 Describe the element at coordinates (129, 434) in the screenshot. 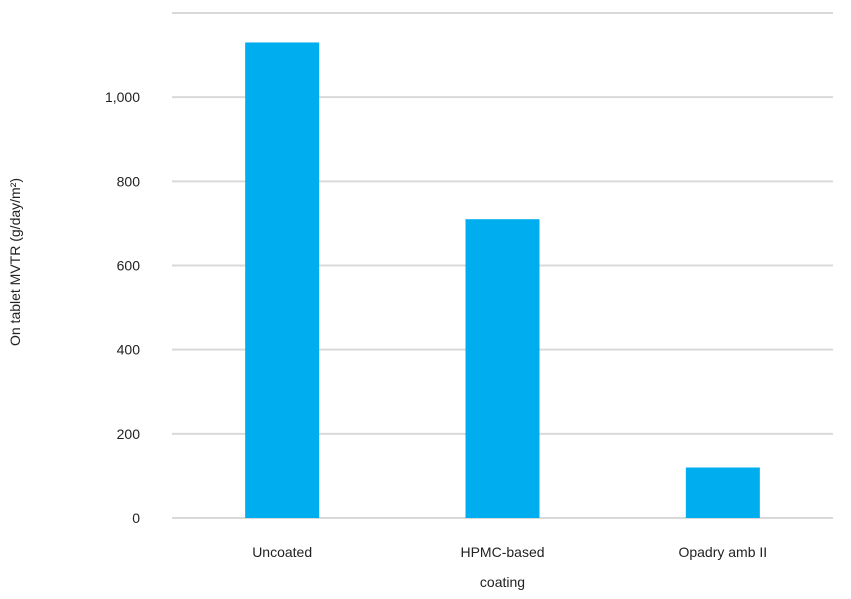

I see `y-tick-label: 200` at that location.